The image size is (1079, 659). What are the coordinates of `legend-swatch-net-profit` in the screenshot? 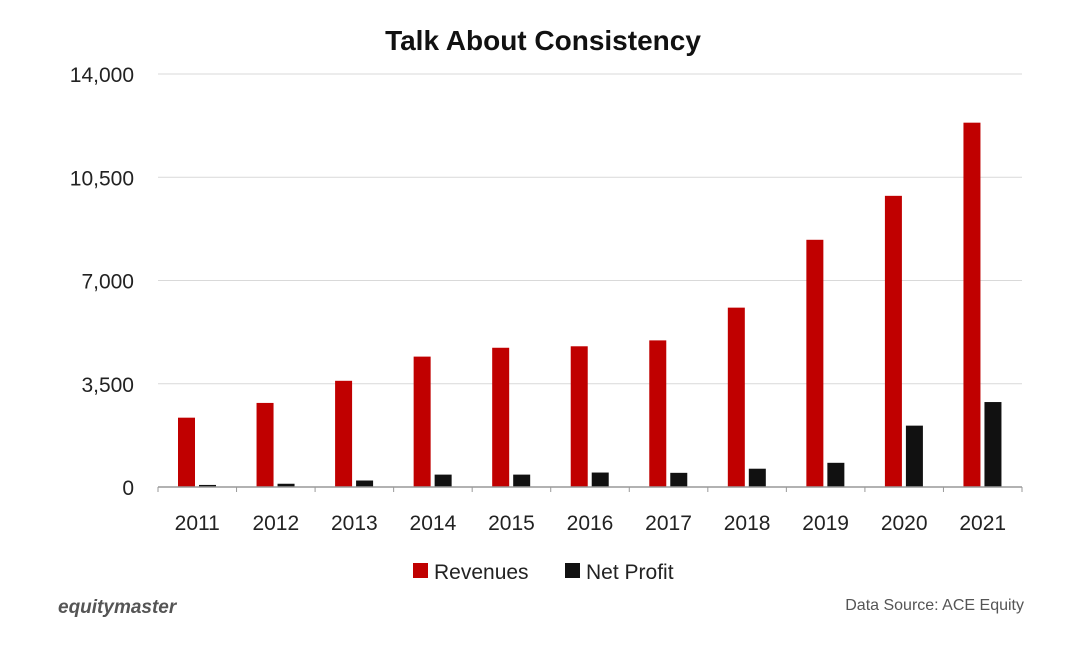 It's located at (572, 570).